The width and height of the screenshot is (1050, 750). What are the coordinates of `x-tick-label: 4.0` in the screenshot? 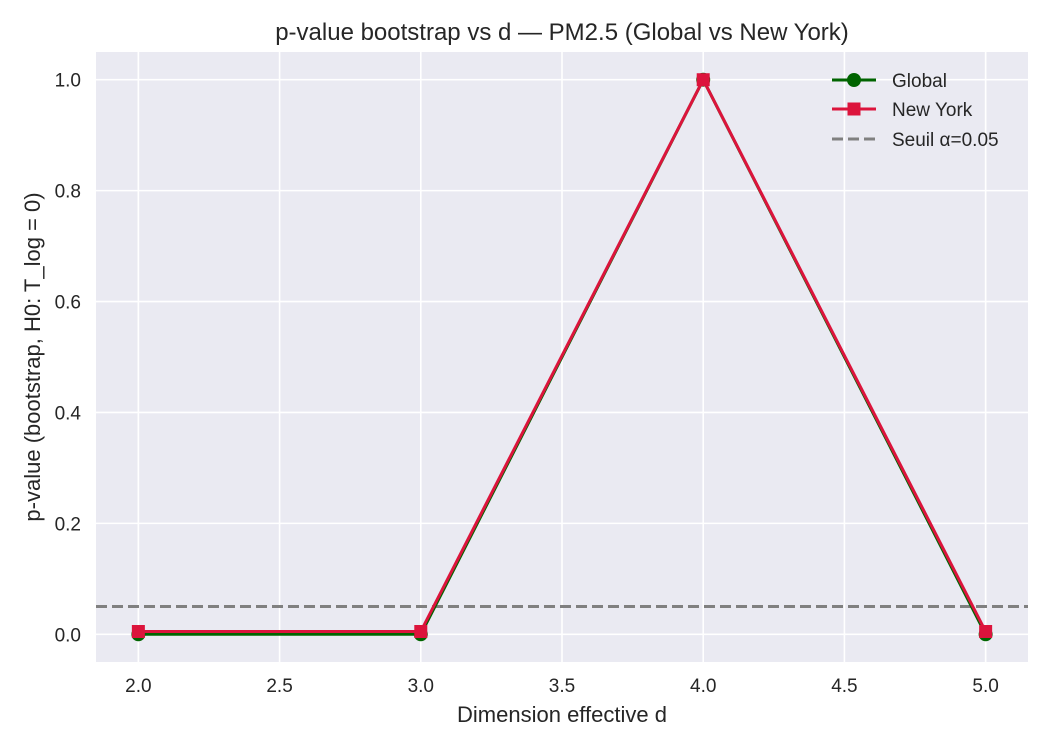 It's located at (703, 686).